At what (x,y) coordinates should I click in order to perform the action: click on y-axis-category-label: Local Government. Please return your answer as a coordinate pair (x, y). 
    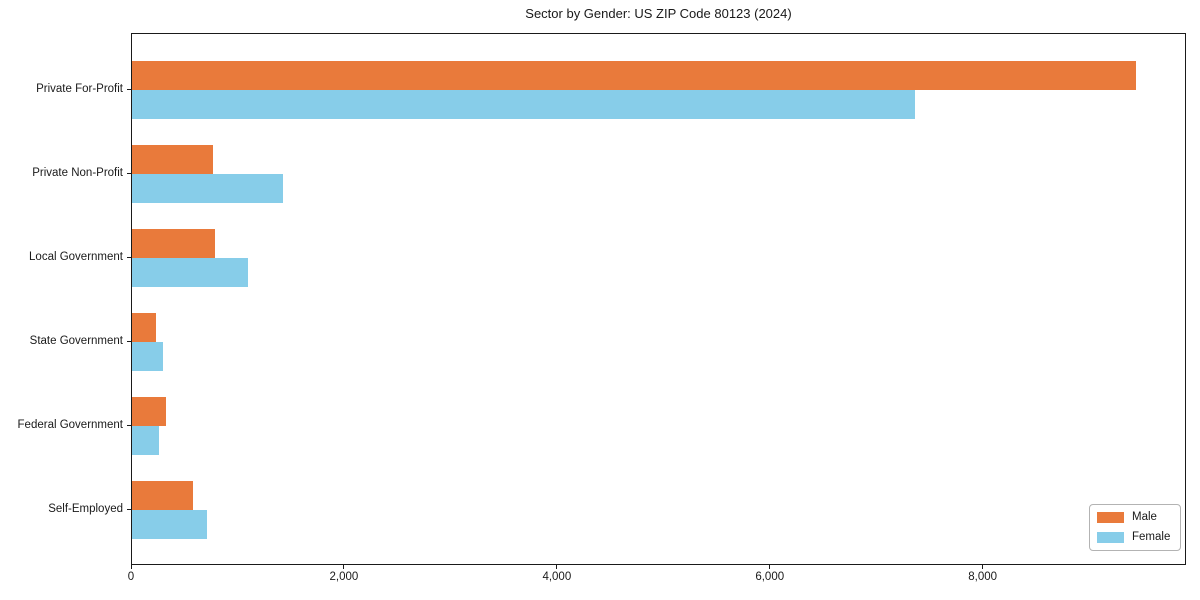
    Looking at the image, I should click on (76, 257).